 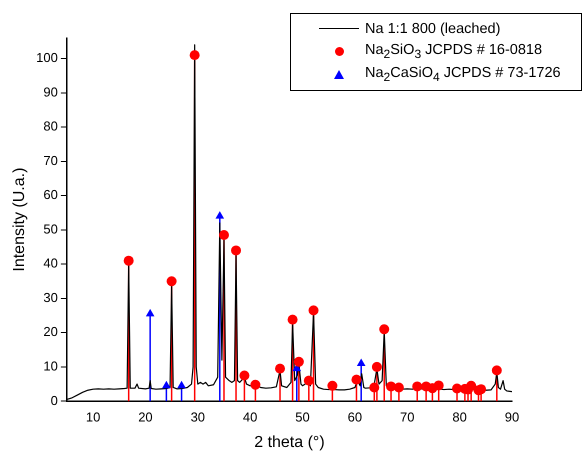 What do you see at coordinates (50, 126) in the screenshot?
I see `y-tick-label: 80` at bounding box center [50, 126].